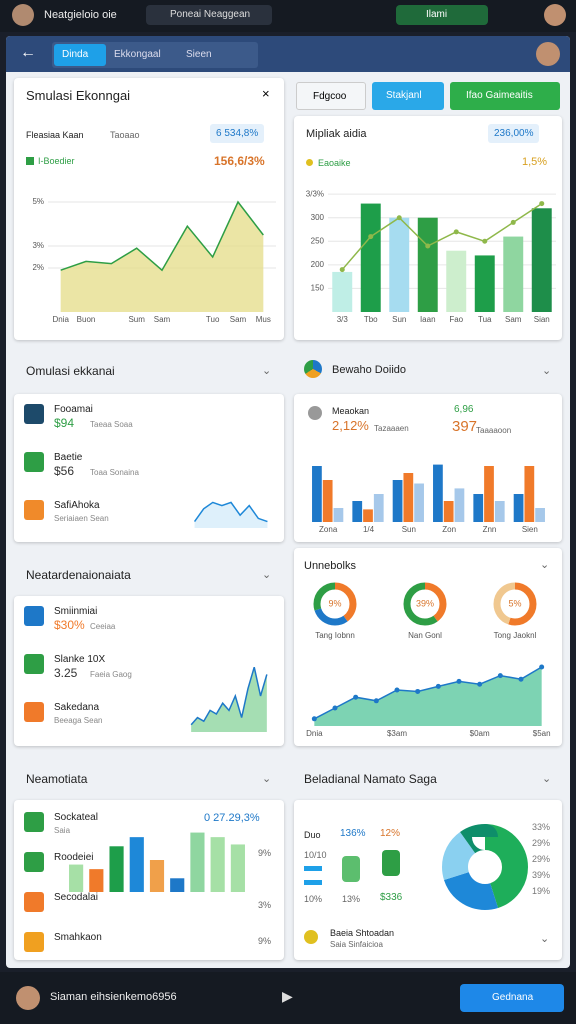  Describe the element at coordinates (77, 707) in the screenshot. I see `item-title: Sakedana` at that location.